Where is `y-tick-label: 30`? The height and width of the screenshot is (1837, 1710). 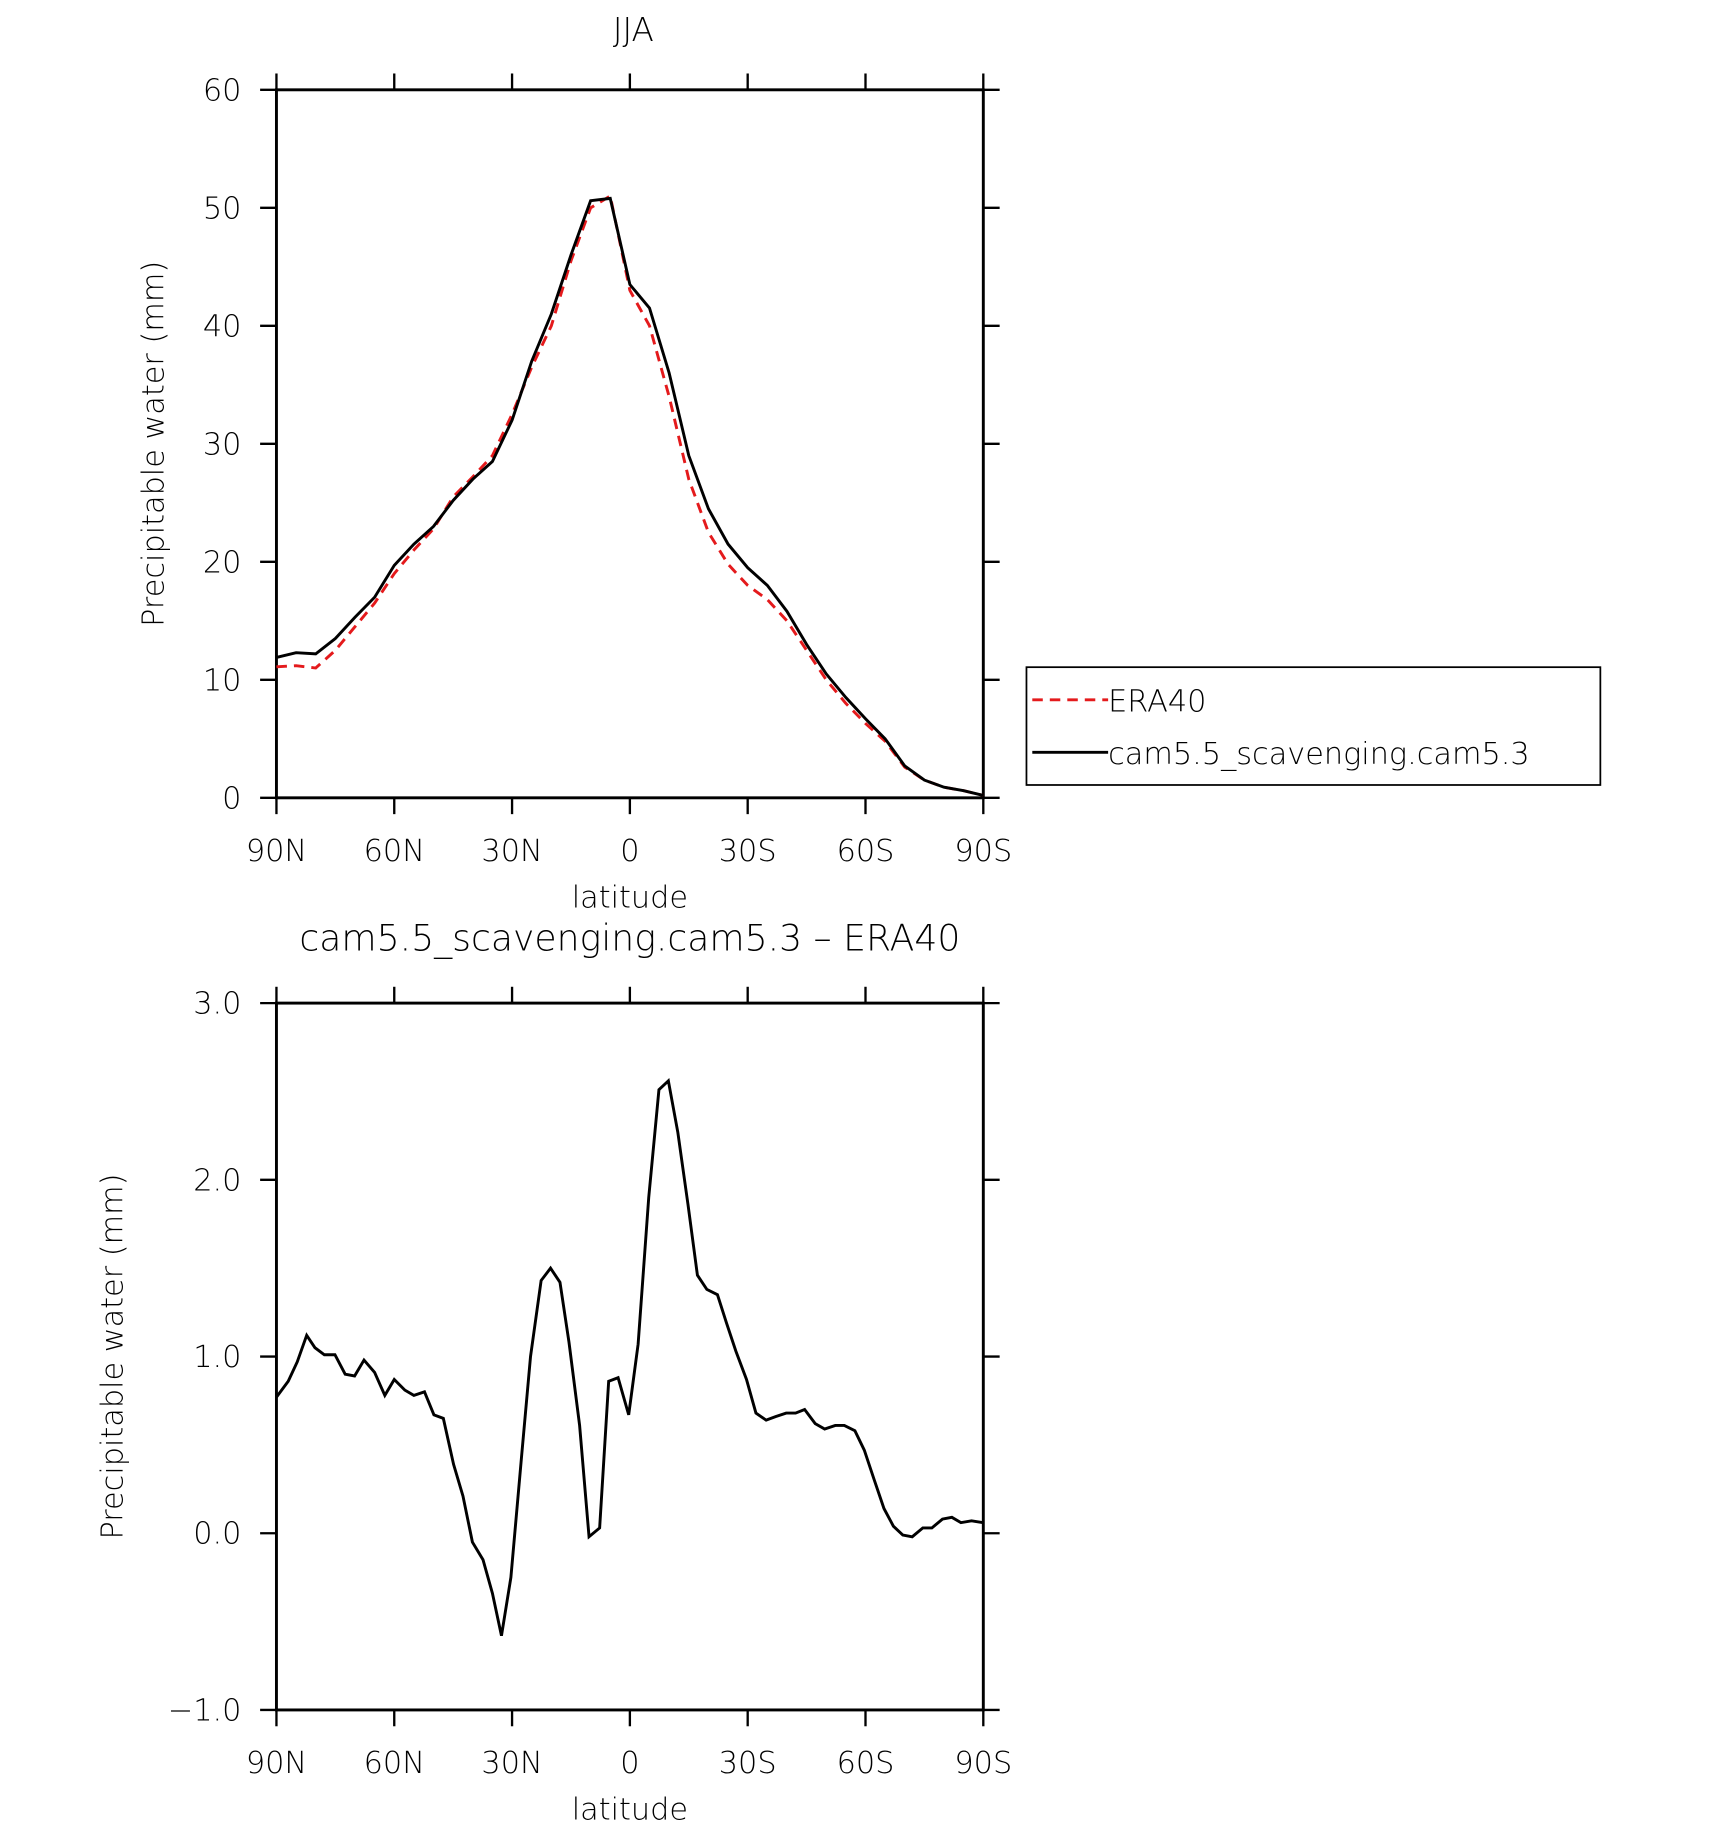
y-tick-label: 30 is located at coordinates (222, 444).